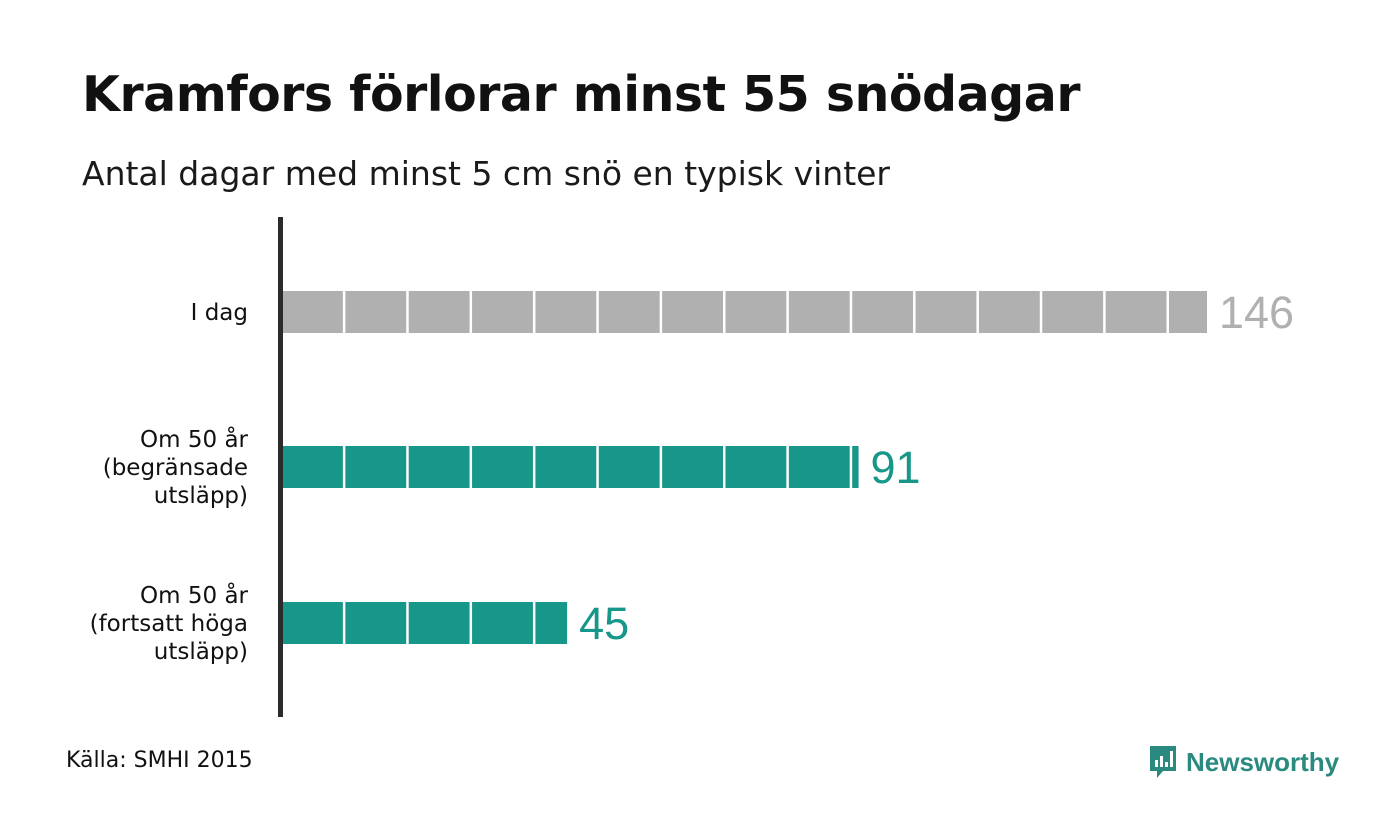 This screenshot has height=840, width=1400. I want to click on brand-name: Newsworthy, so click(1263, 761).